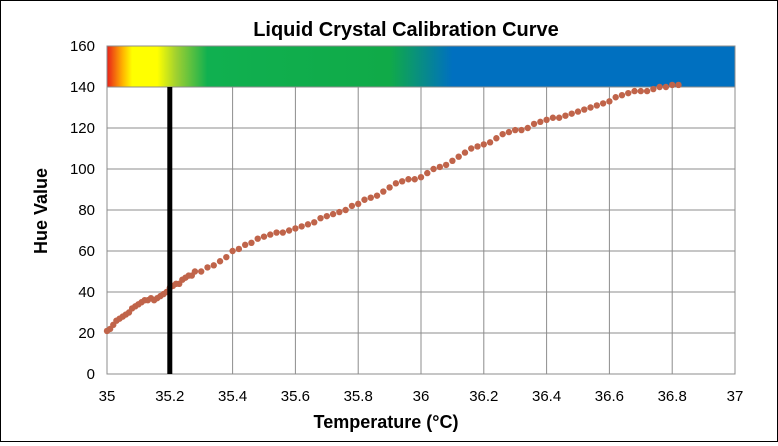  I want to click on hue-color-band, so click(421, 66).